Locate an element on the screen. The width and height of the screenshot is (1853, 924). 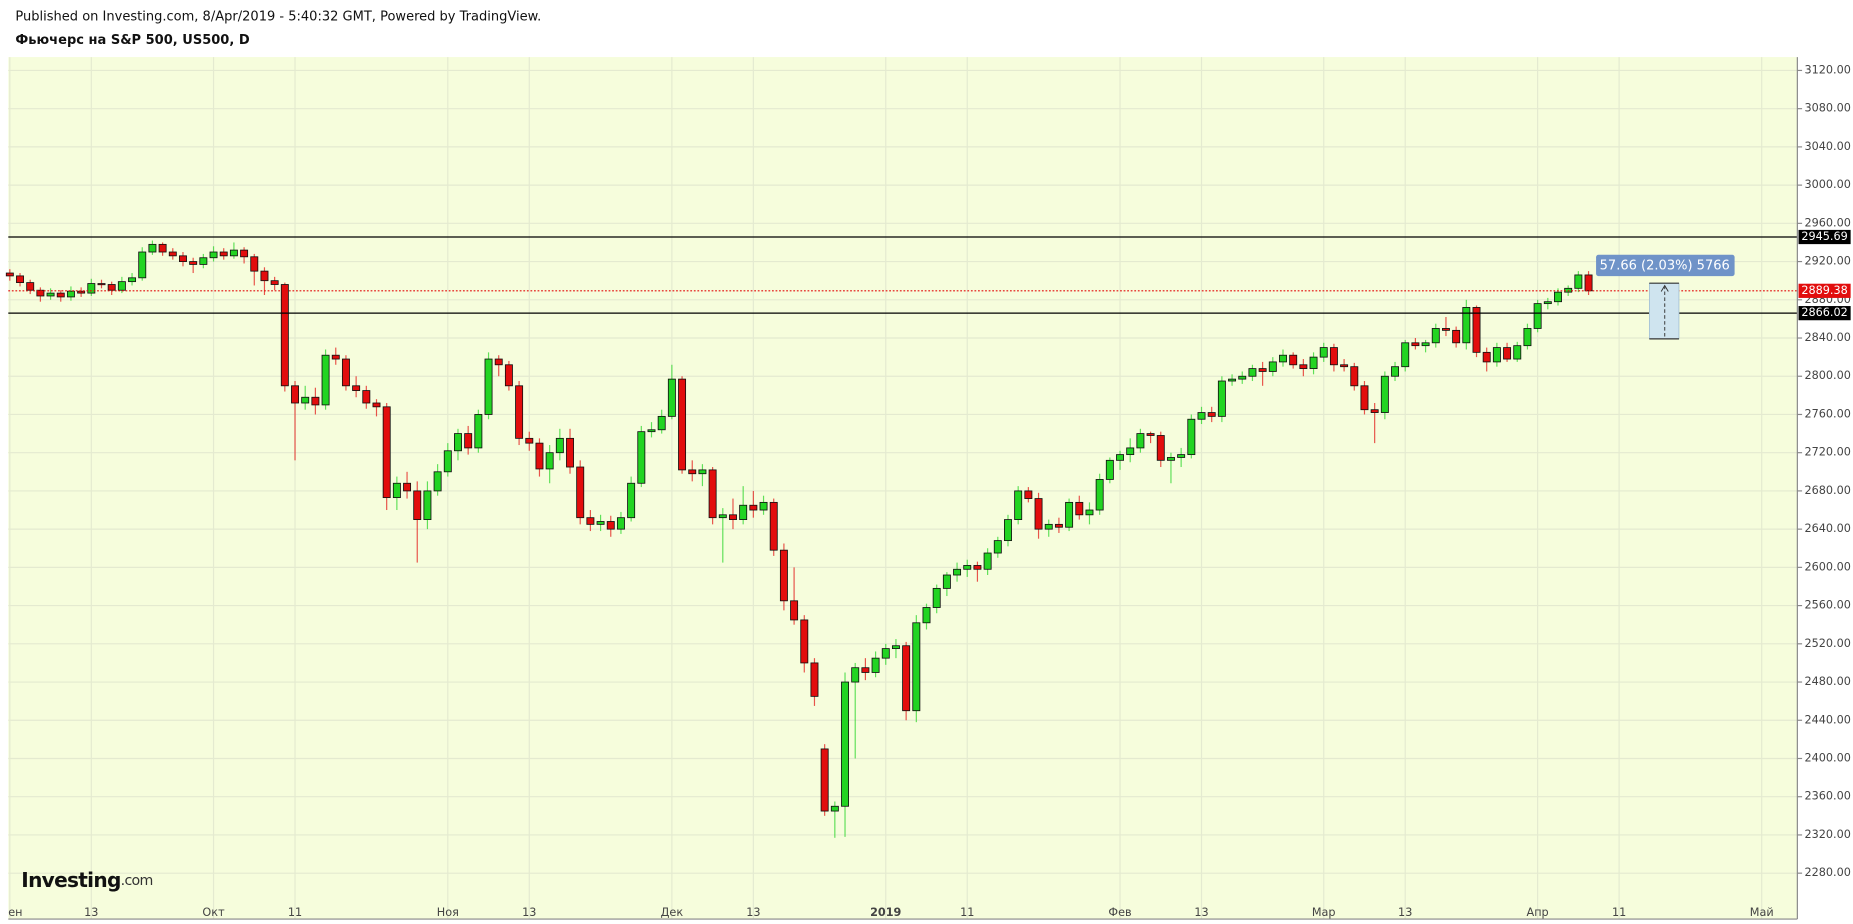
x-tick-label: ен is located at coordinates (15, 912).